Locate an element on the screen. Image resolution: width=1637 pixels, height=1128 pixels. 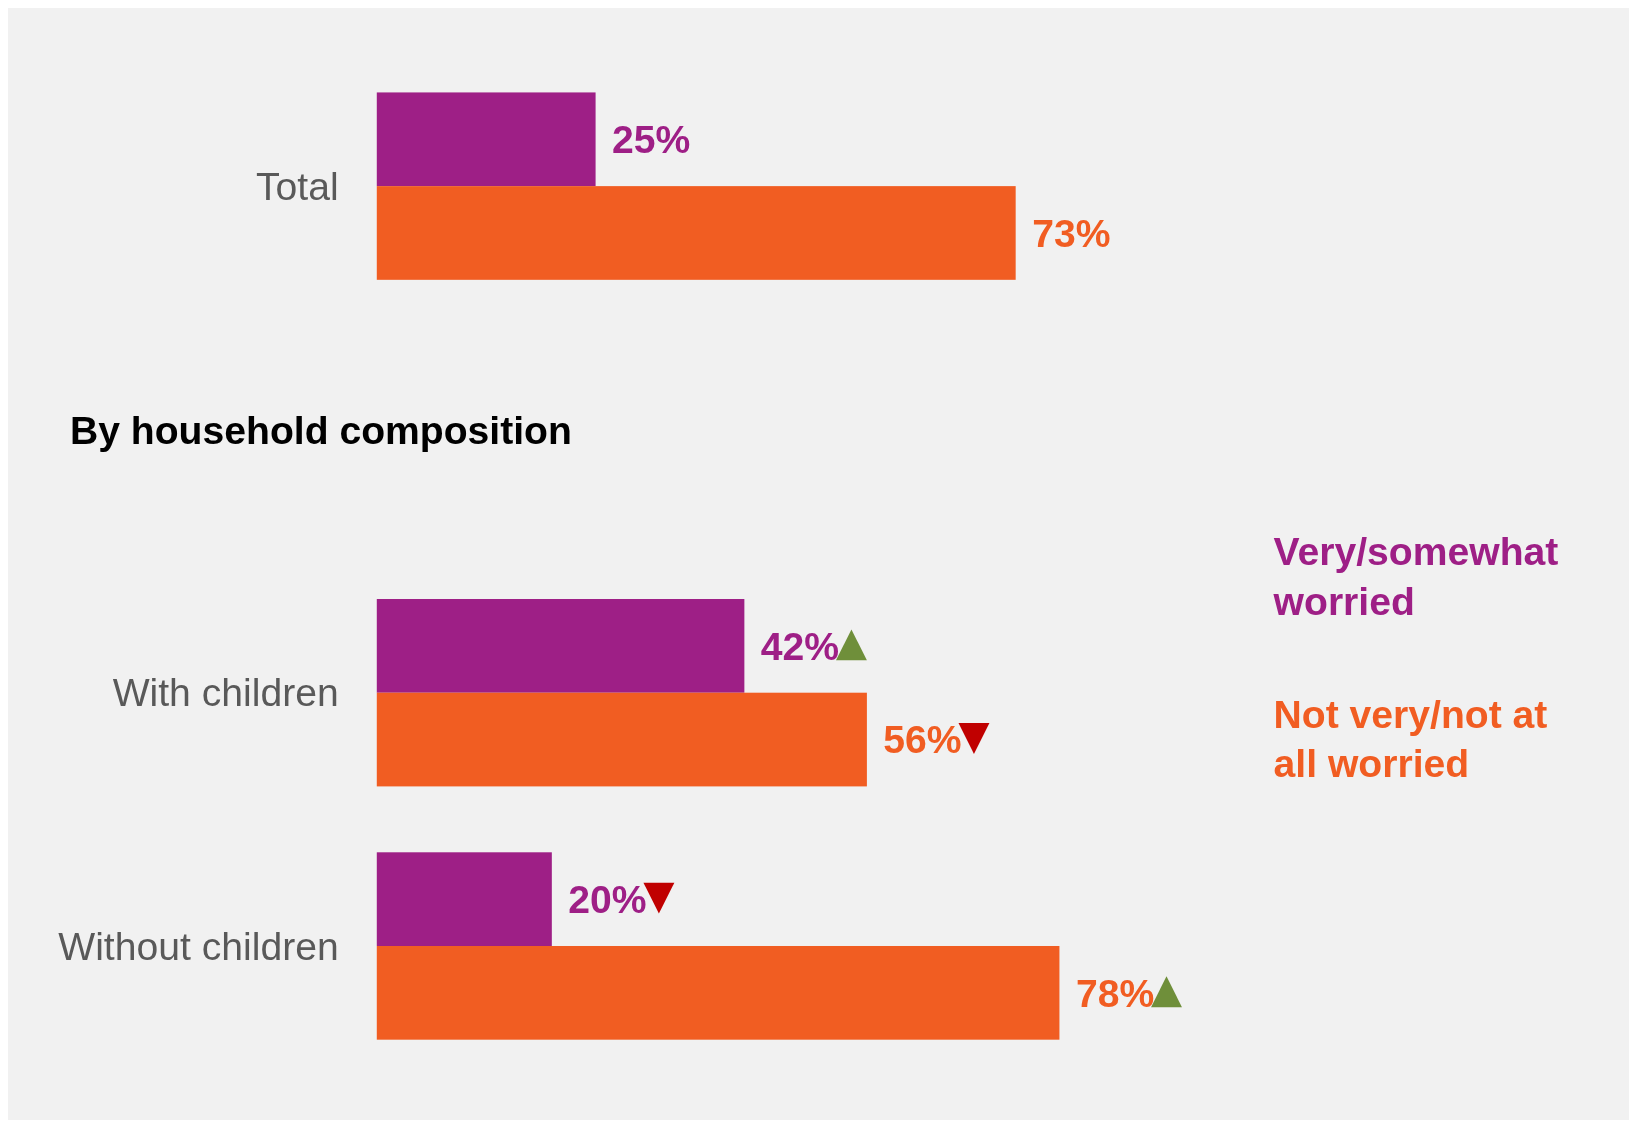
y-tick-label: Without children is located at coordinates (198, 946).